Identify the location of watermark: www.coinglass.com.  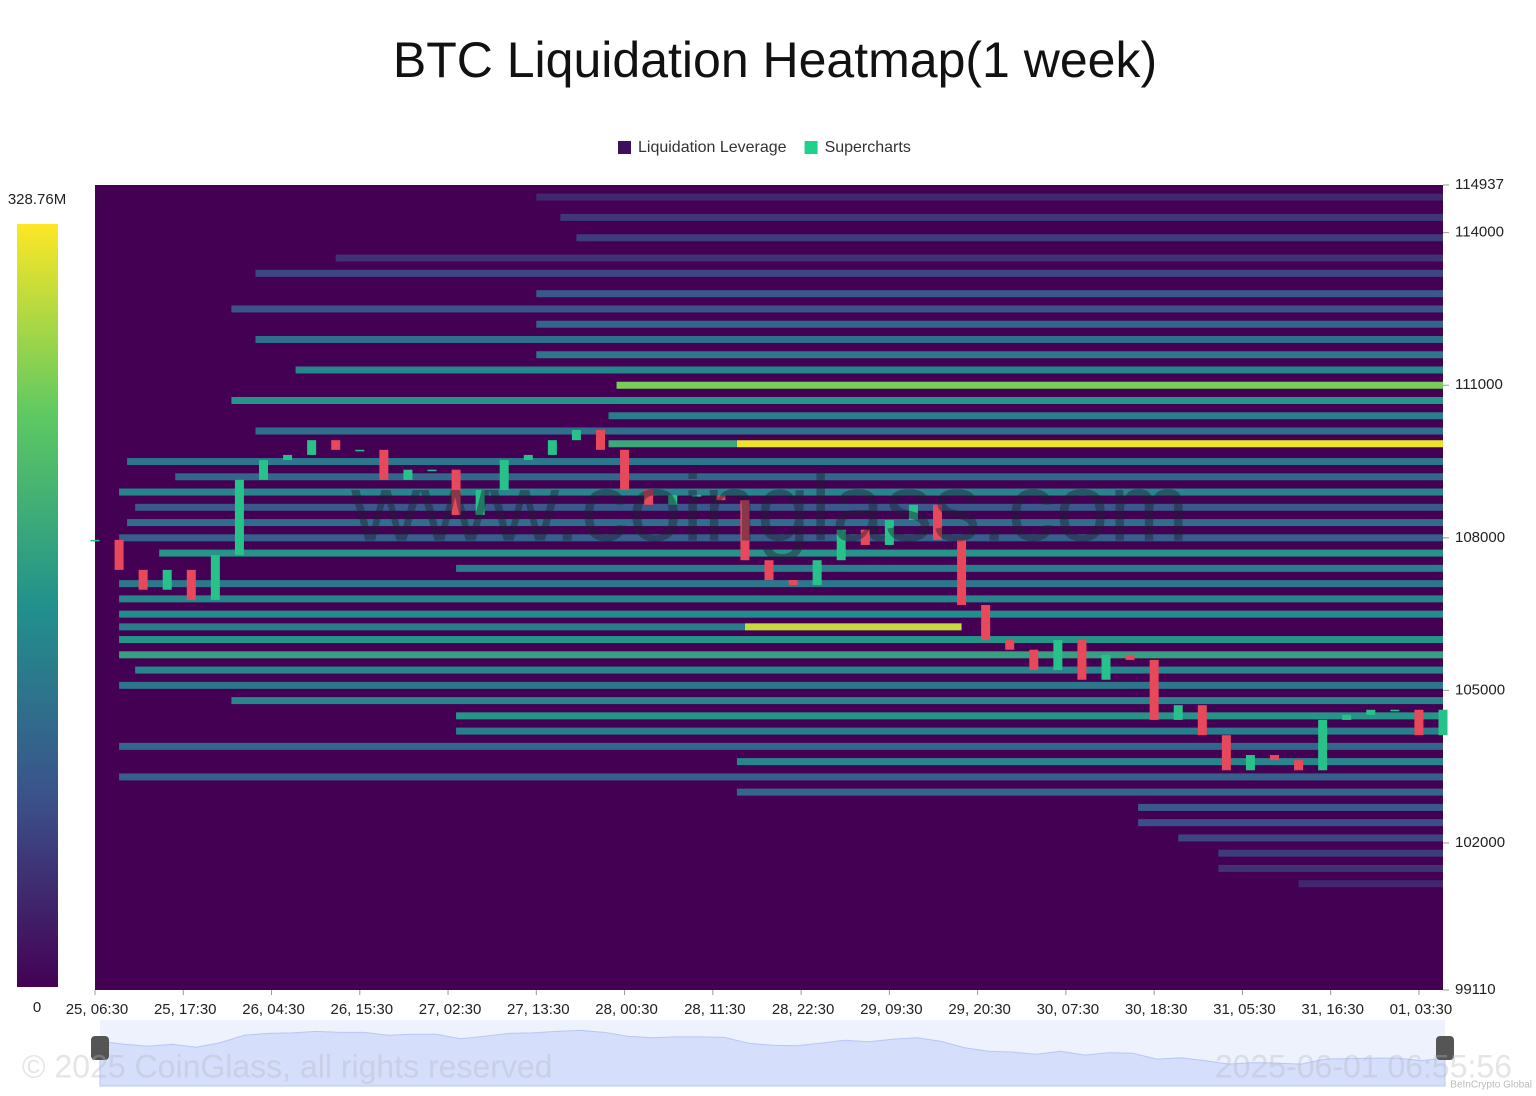
(769, 507).